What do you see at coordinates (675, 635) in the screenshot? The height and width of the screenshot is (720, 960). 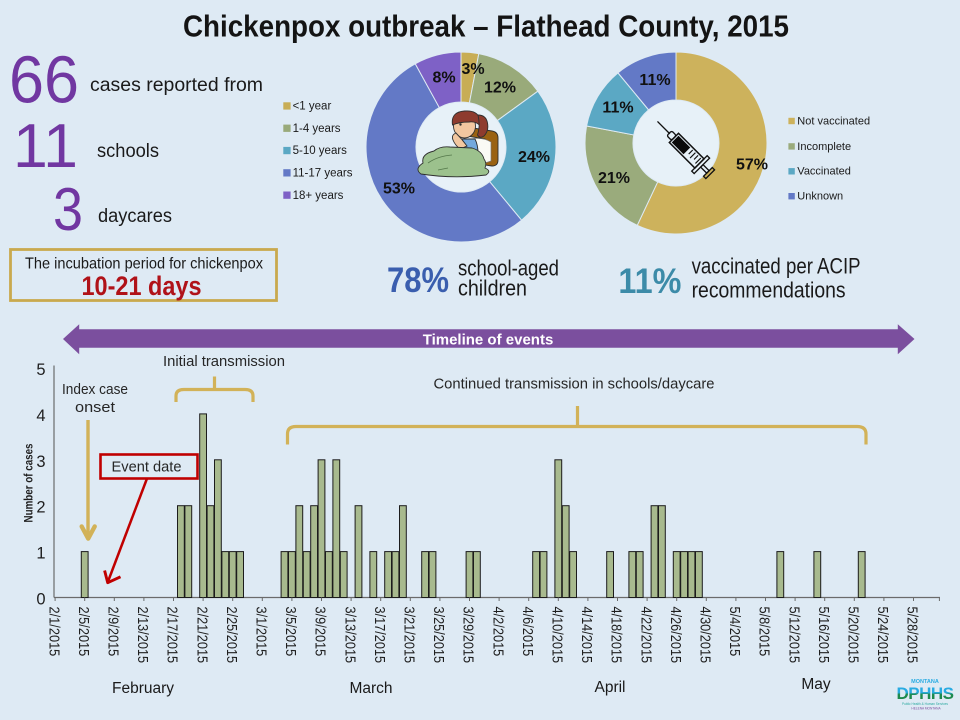 I see `svg-text: 4/26/2015` at bounding box center [675, 635].